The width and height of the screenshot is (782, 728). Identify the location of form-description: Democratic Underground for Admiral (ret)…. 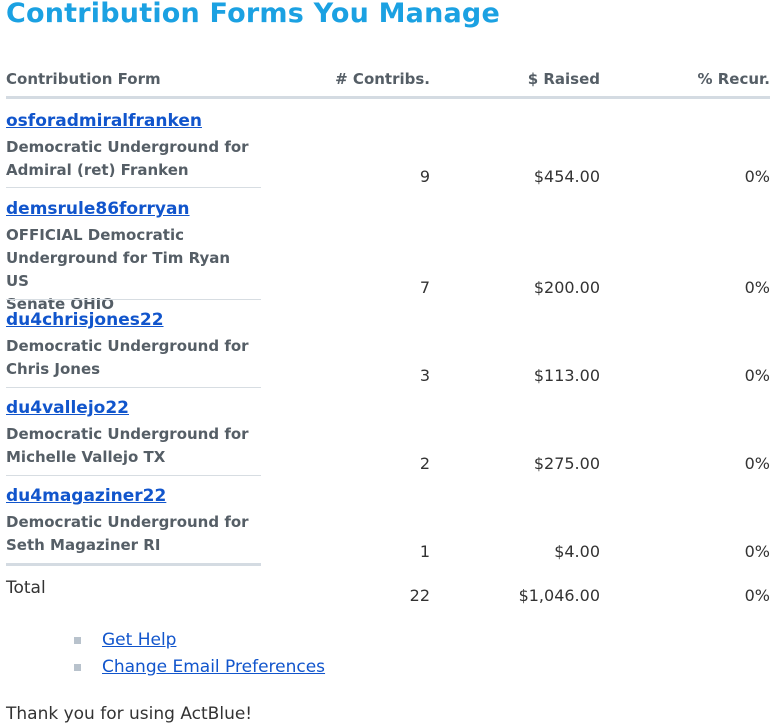
(127, 158).